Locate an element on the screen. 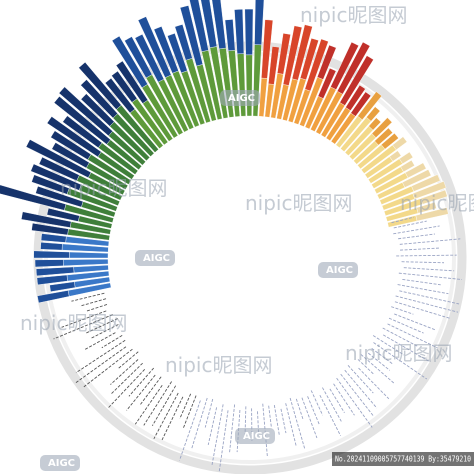 This screenshot has height=474, width=474. badge is located at coordinates (240, 98).